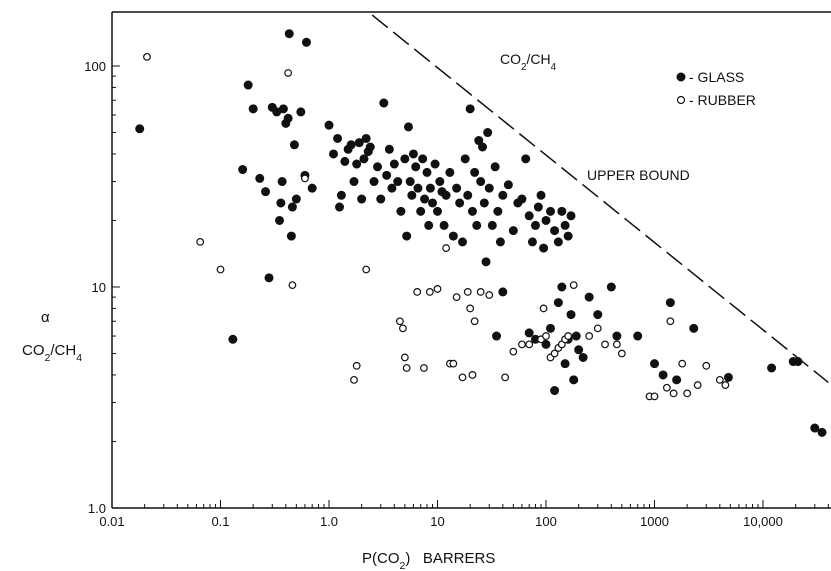 This screenshot has width=831, height=571. I want to click on legend: - GLASS - RUBBER, so click(716, 88).